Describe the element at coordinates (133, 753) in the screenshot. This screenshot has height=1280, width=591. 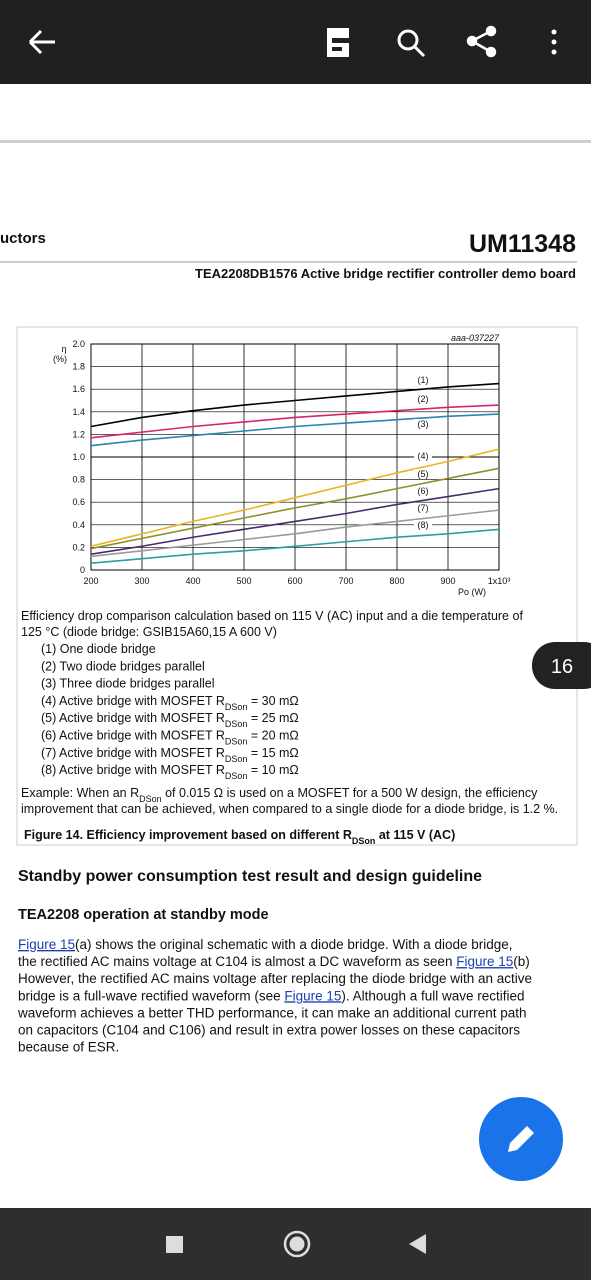
I see `text-run: (7) Active bridge with MOSFET R` at that location.